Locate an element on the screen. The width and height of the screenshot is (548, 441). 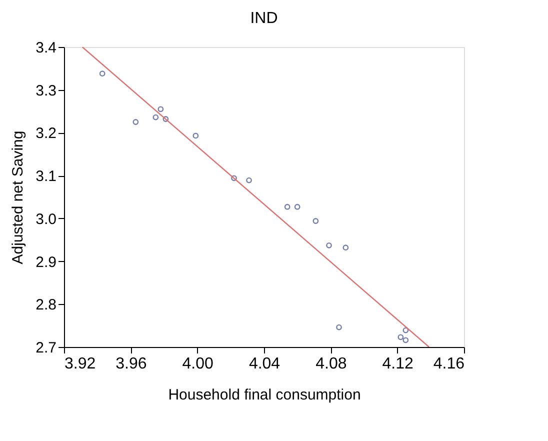
y-tick-label: 2.9 is located at coordinates (46, 262).